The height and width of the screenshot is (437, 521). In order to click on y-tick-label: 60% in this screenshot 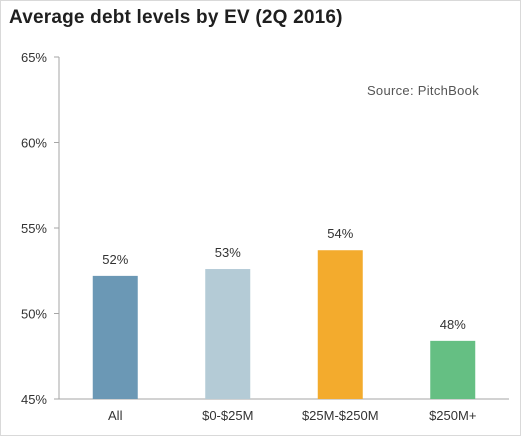, I will do `click(34, 143)`.